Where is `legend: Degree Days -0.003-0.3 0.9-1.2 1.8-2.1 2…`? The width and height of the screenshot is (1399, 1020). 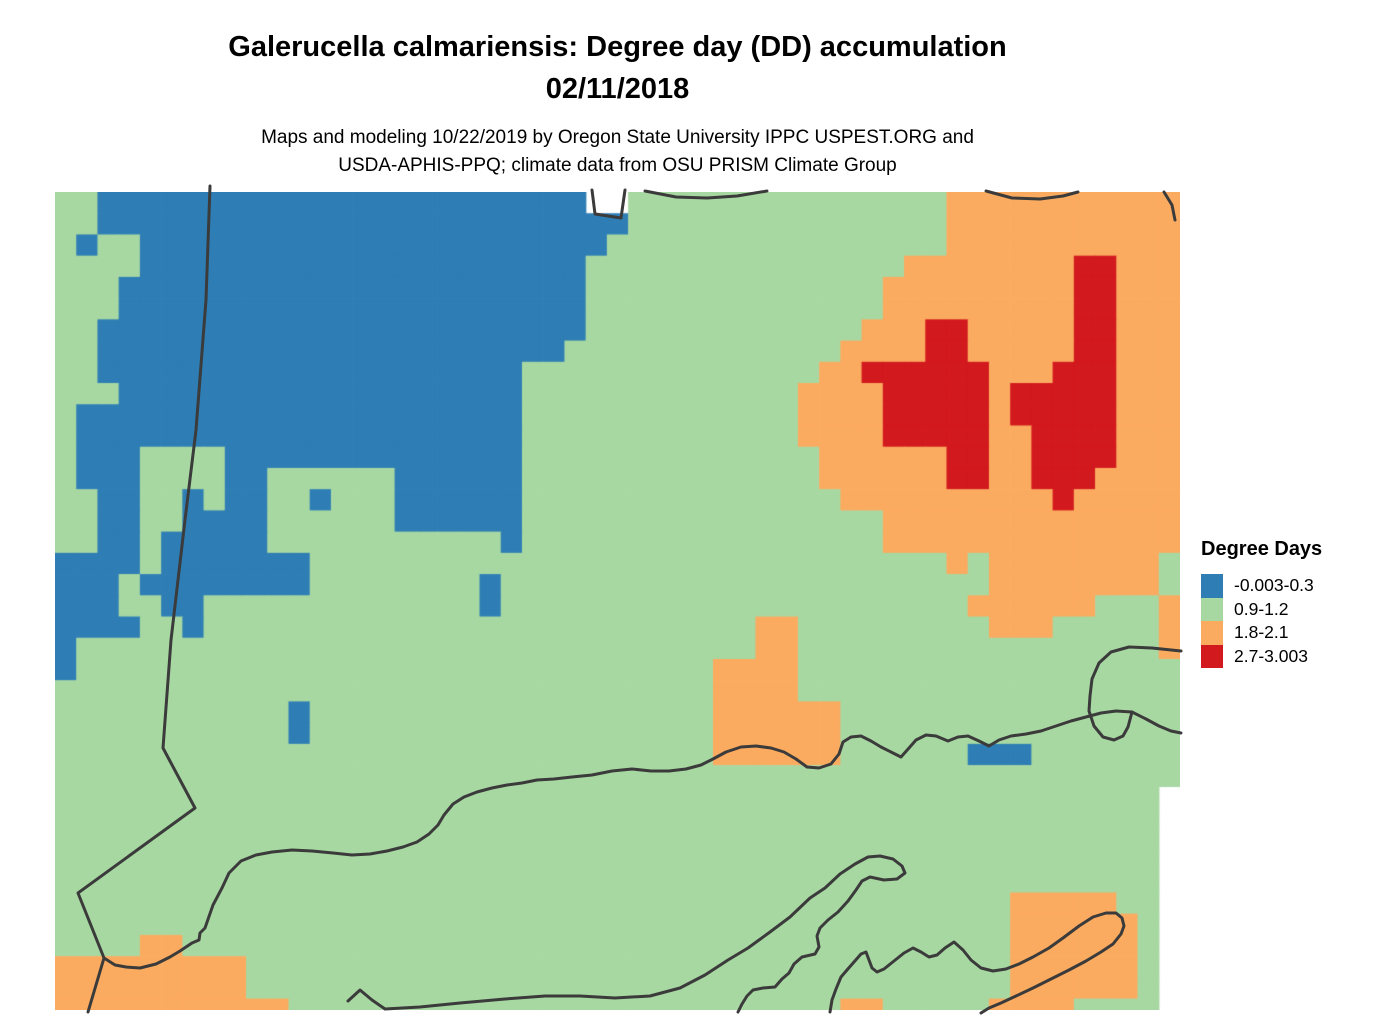
legend: Degree Days -0.003-0.3 0.9-1.2 1.8-2.1 2… is located at coordinates (1296, 603).